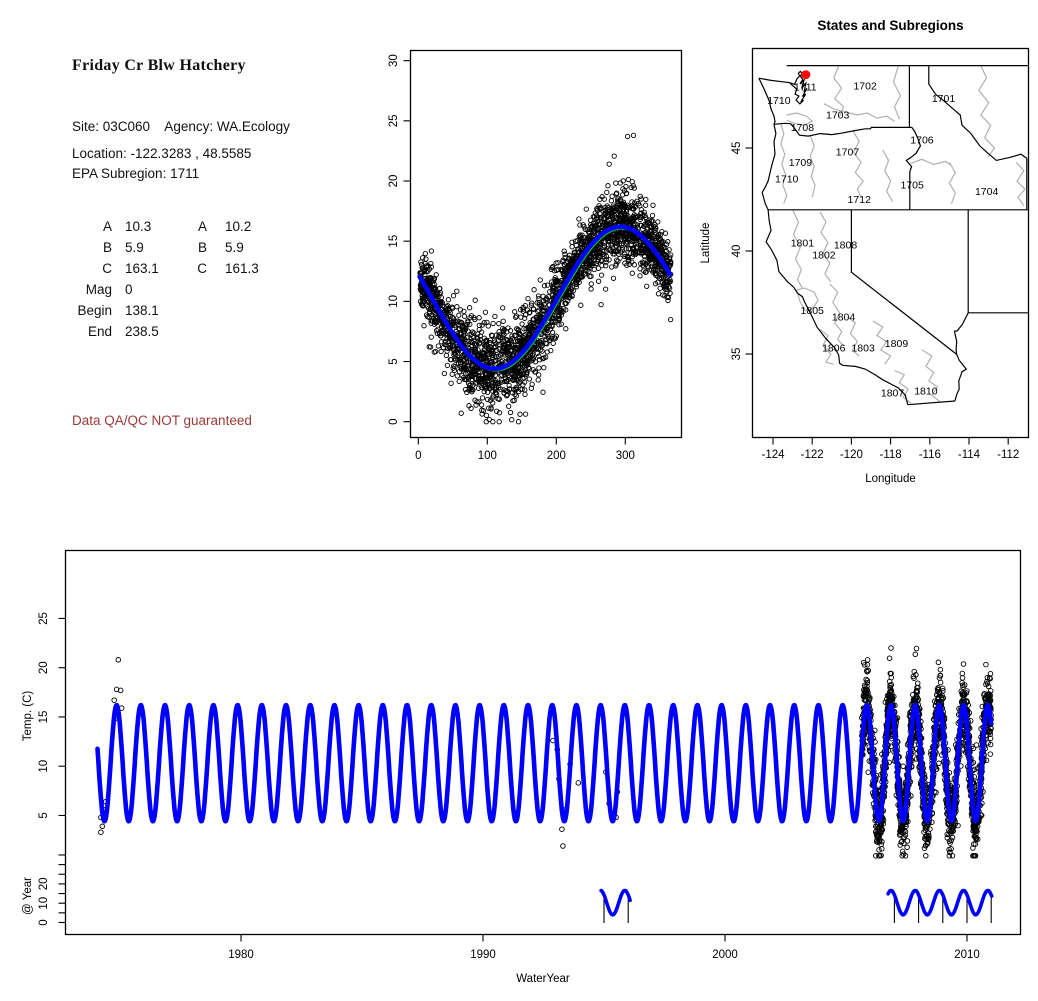 Image resolution: width=1038 pixels, height=1001 pixels. What do you see at coordinates (44, 667) in the screenshot?
I see `temp-tick-label: 20` at bounding box center [44, 667].